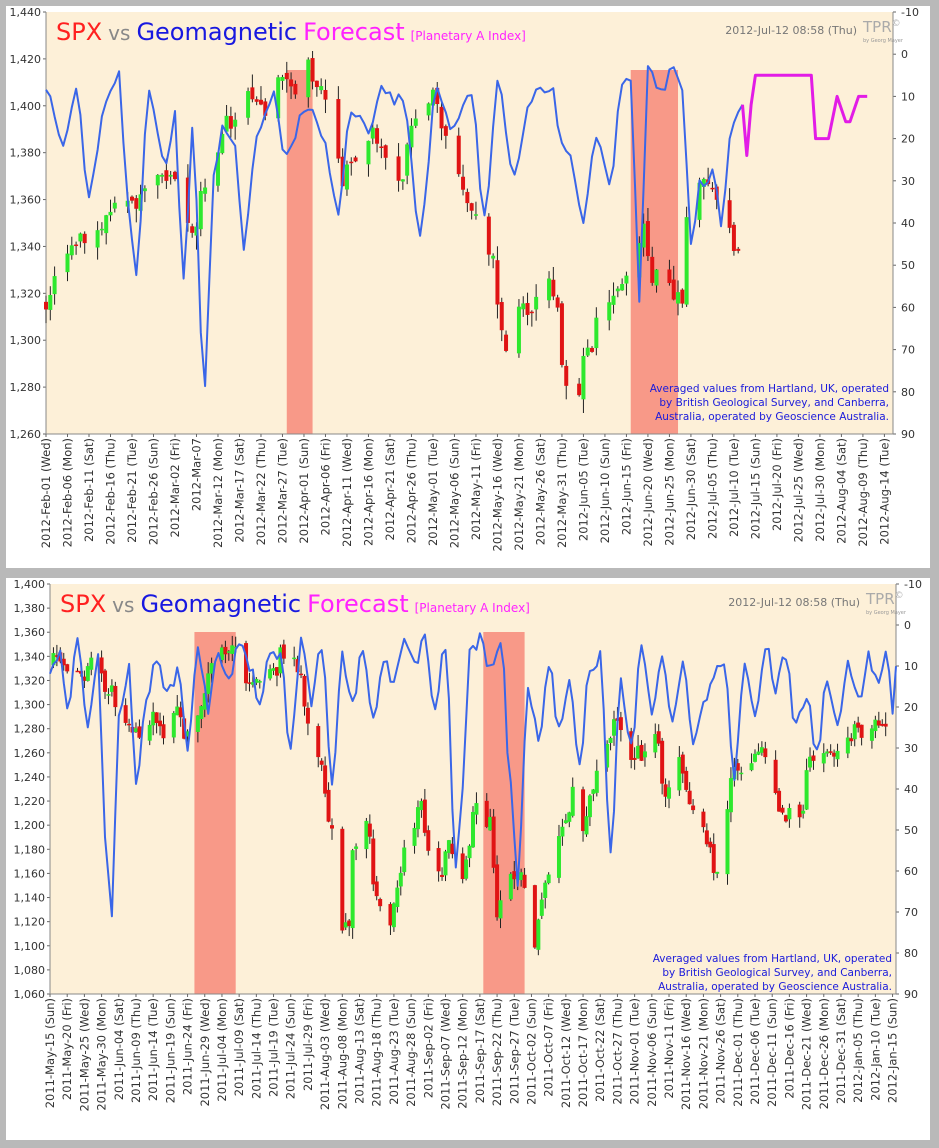  What do you see at coordinates (712, 488) in the screenshot?
I see `x-axis-tick-label: 2012-Jul-05 (Thu)` at bounding box center [712, 488].